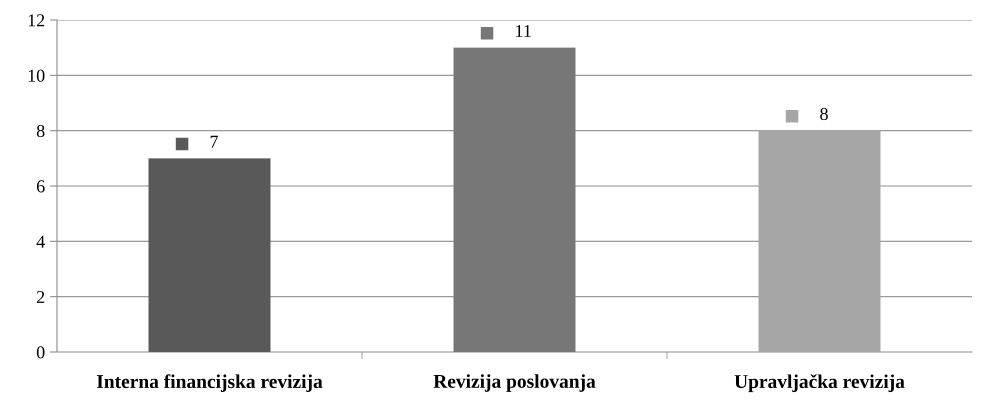 The width and height of the screenshot is (988, 401). I want to click on y-tick-label: 4, so click(40, 242).